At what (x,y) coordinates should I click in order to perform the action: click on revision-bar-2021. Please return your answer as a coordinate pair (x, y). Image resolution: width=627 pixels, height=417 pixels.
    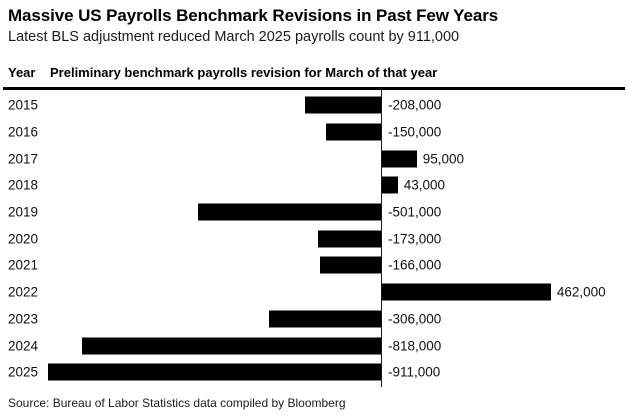
    Looking at the image, I should click on (350, 265).